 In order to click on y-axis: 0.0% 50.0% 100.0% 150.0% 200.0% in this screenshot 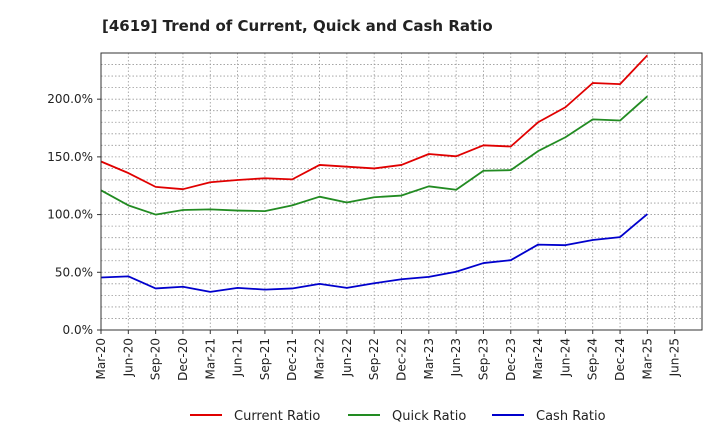, I will do `click(74, 214)`.